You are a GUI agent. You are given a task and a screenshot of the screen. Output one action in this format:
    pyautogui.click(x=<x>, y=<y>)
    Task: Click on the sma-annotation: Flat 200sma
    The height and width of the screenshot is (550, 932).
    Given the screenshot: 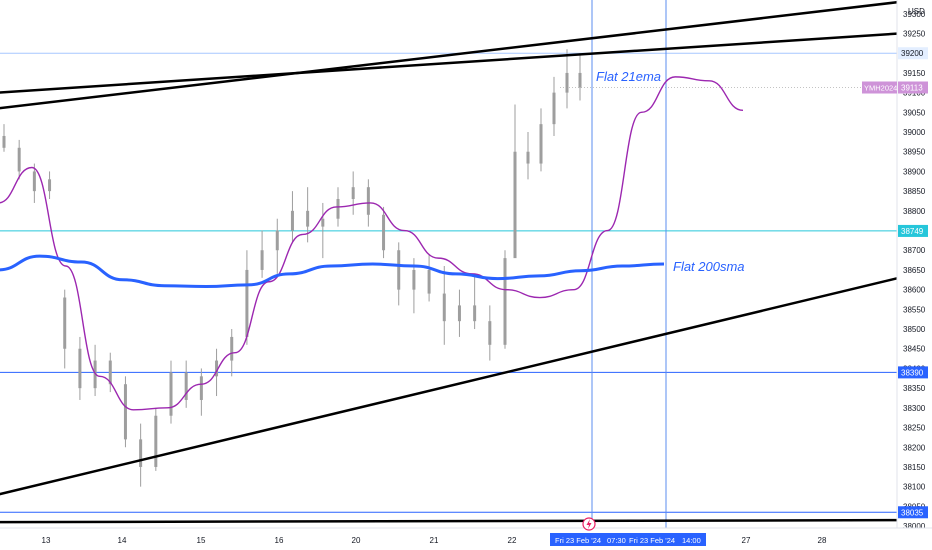 What is the action you would take?
    pyautogui.click(x=709, y=266)
    